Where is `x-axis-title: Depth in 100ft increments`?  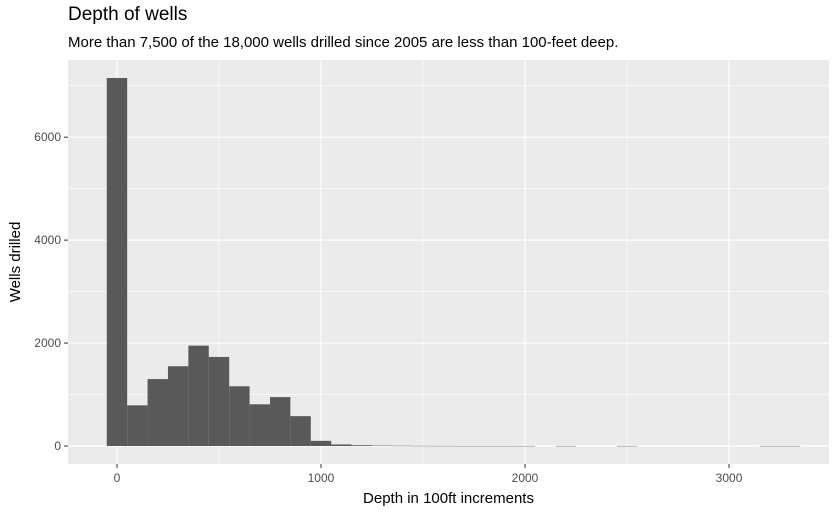 x-axis-title: Depth in 100ft increments is located at coordinates (448, 498).